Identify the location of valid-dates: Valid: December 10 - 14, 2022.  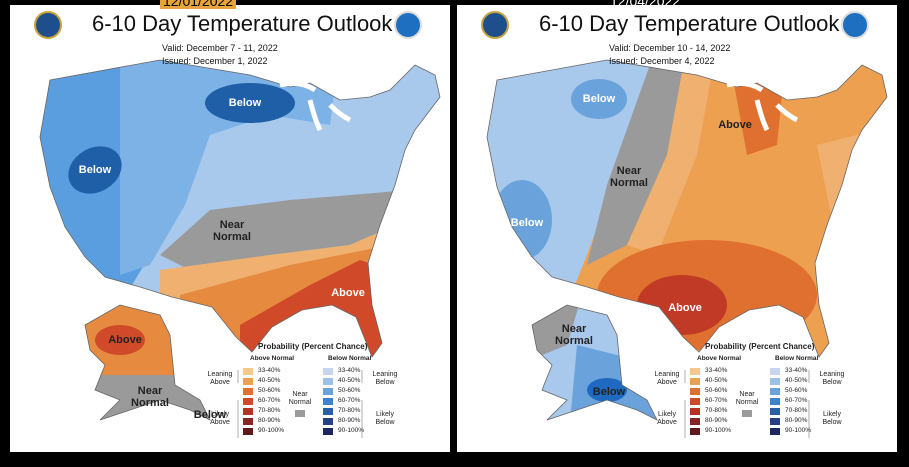
(670, 48).